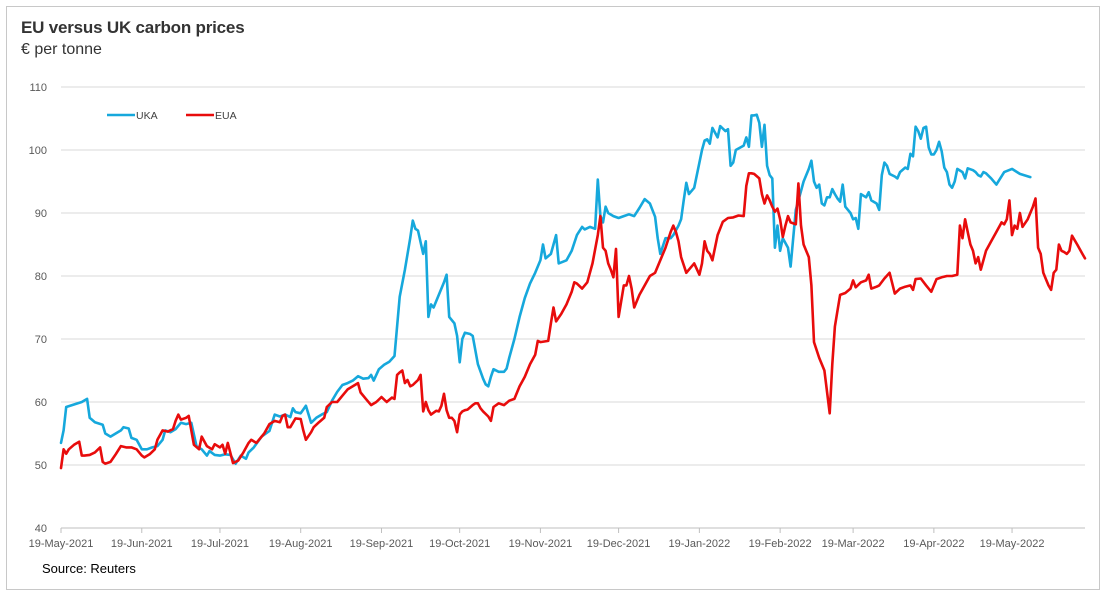 Image resolution: width=1116 pixels, height=600 pixels. What do you see at coordinates (41, 466) in the screenshot?
I see `y-tick-label: 50` at bounding box center [41, 466].